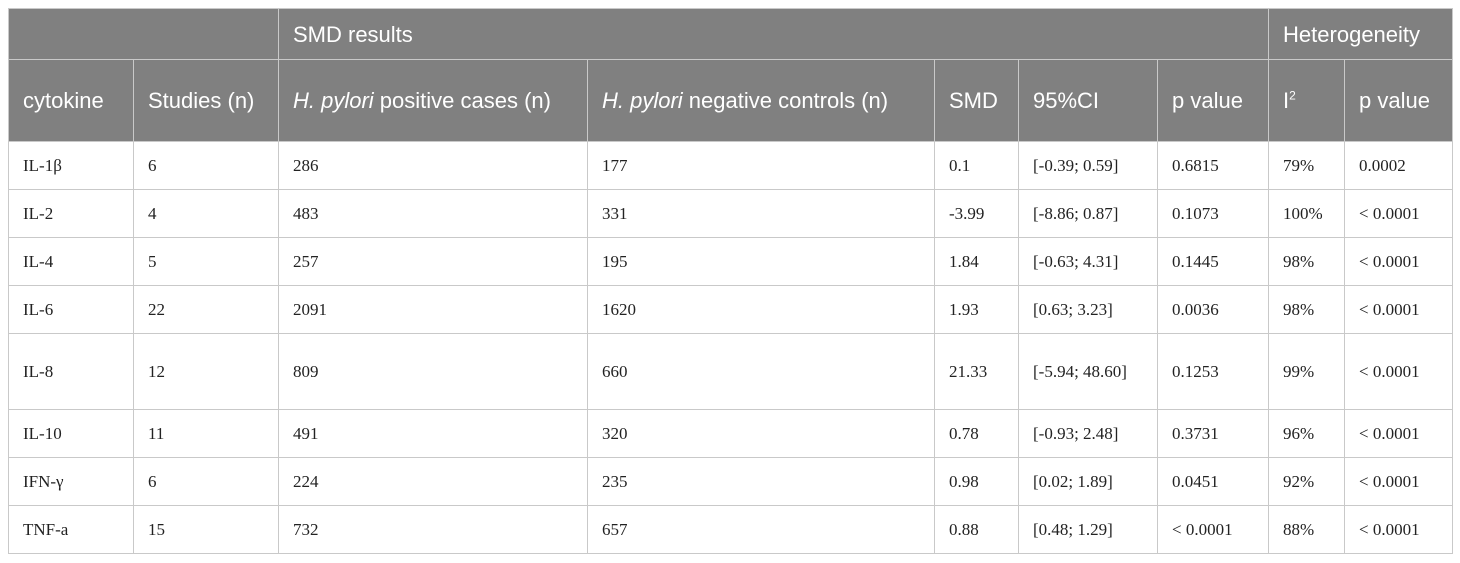  What do you see at coordinates (761, 309) in the screenshot?
I see `cell-negative: 1620` at bounding box center [761, 309].